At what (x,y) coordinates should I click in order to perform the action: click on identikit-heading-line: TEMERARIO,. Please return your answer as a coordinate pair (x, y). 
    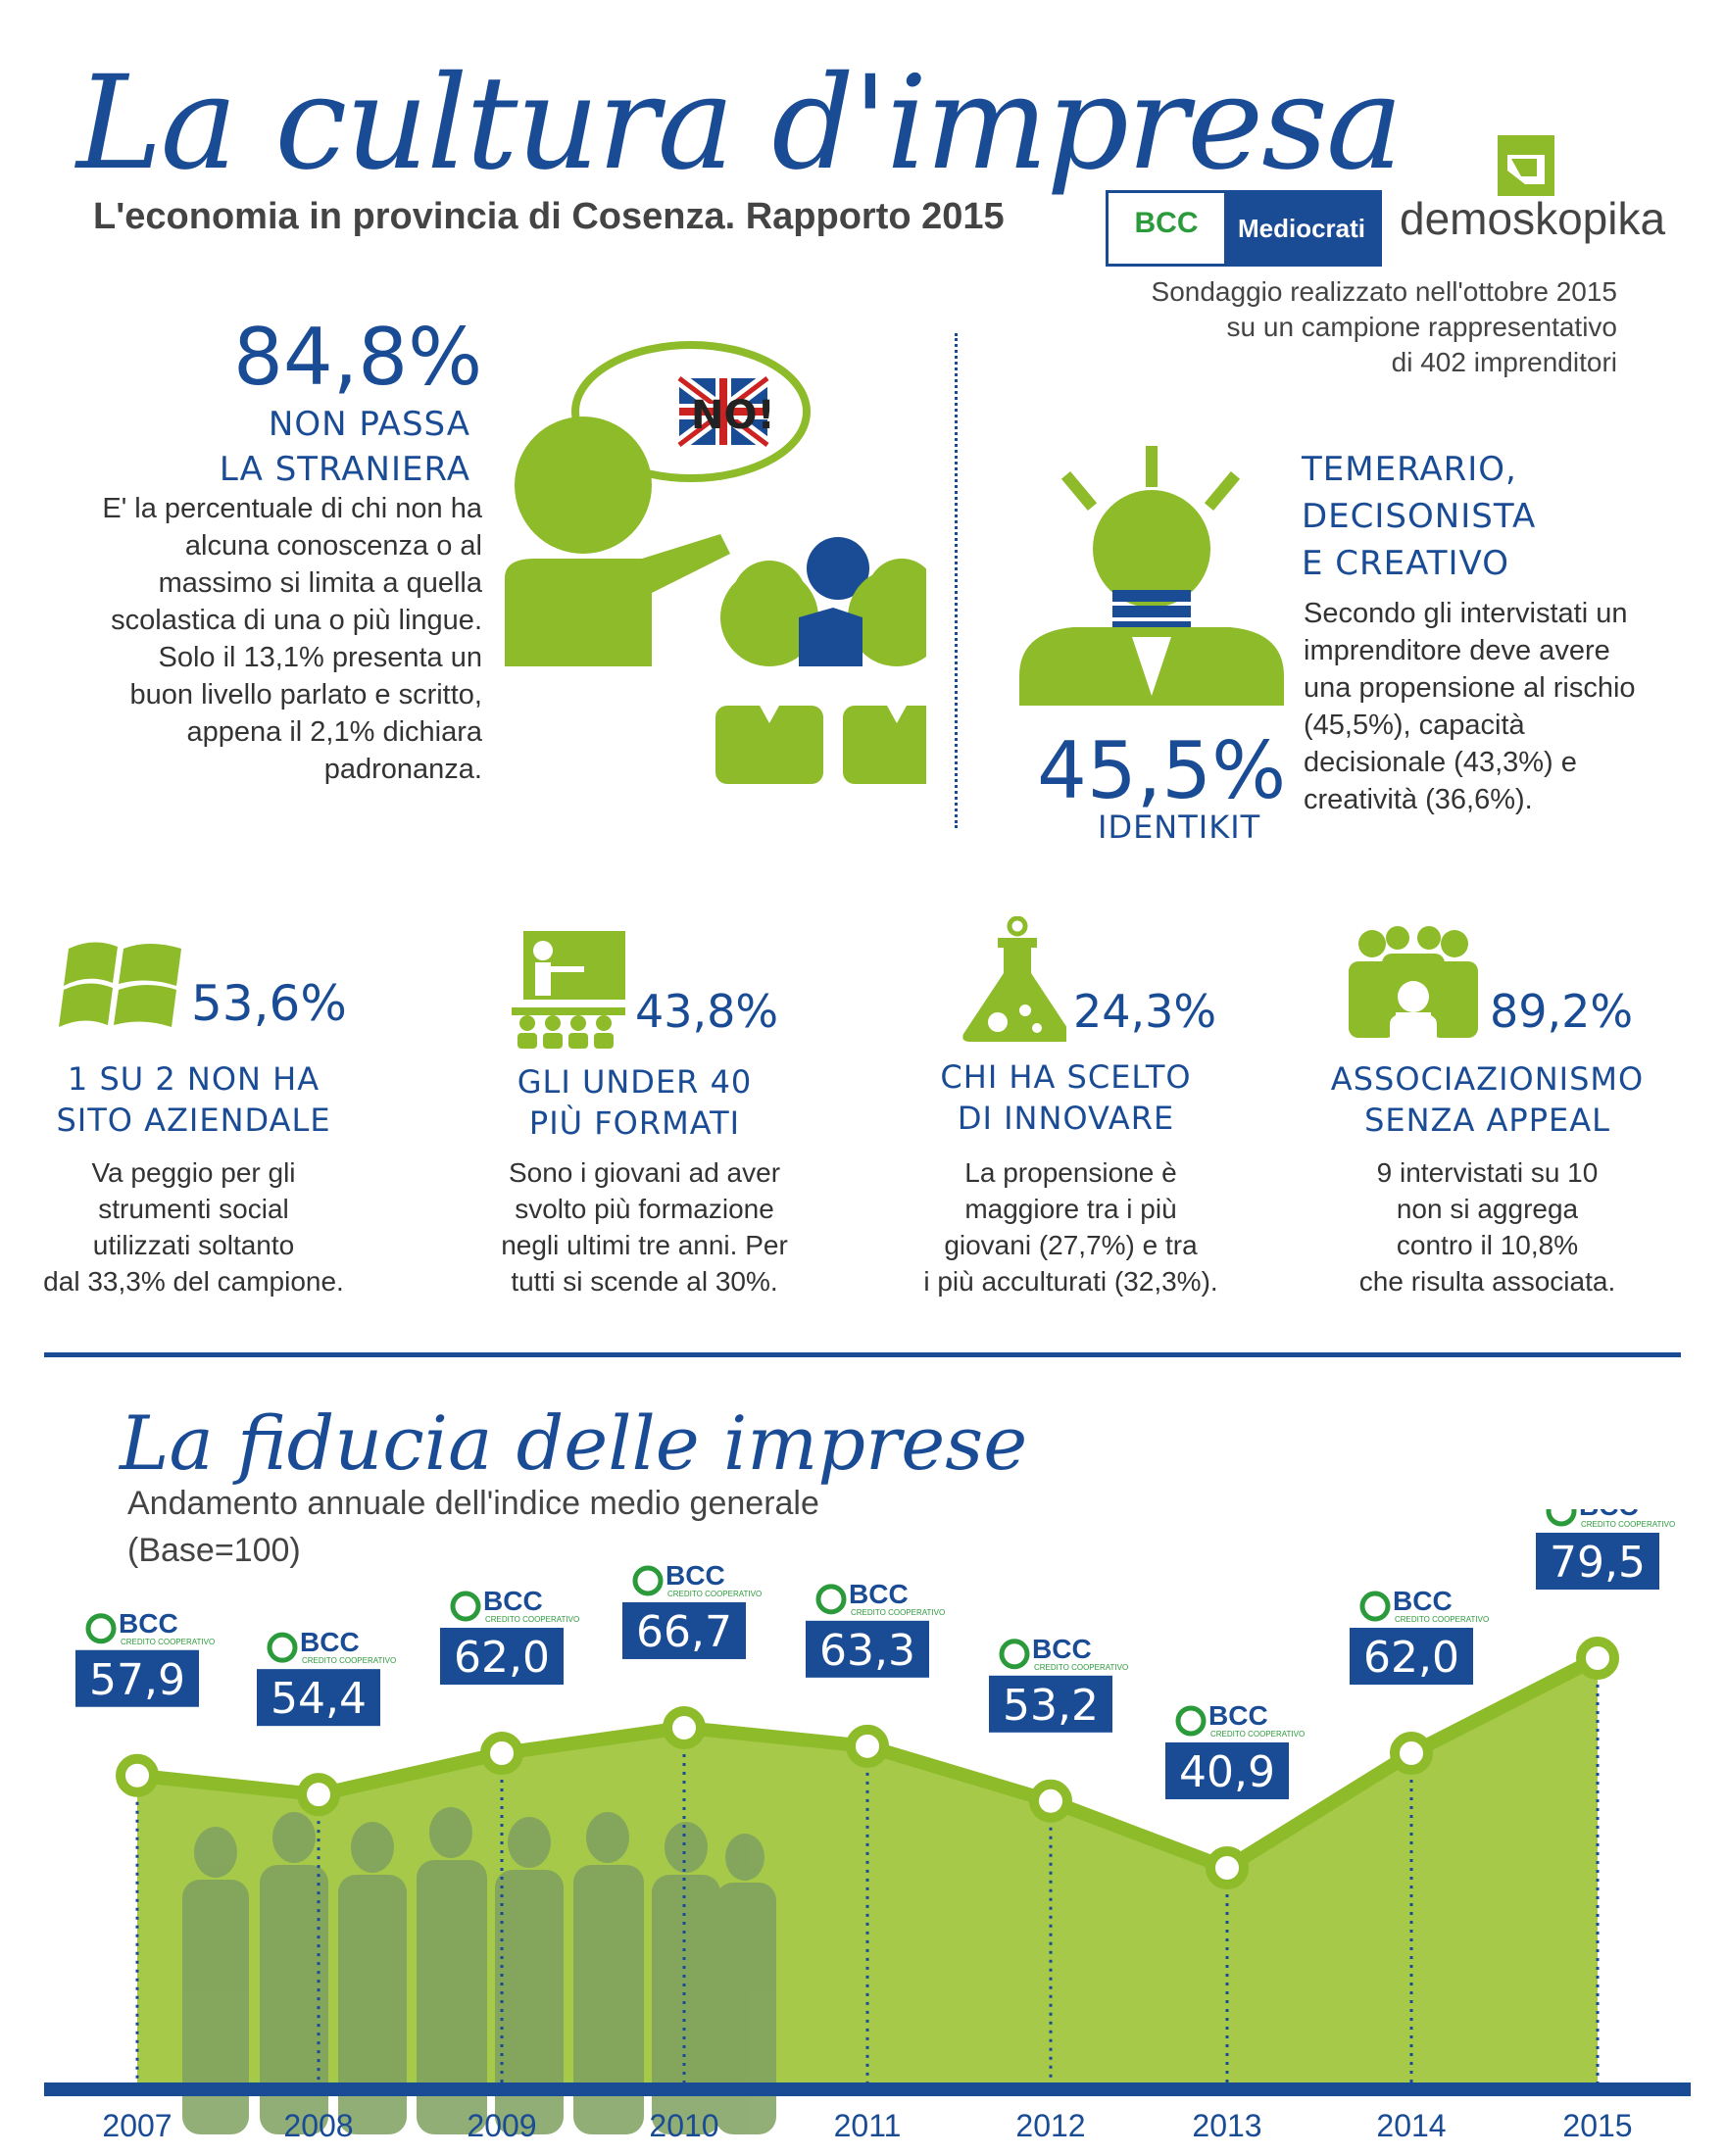
    Looking at the image, I should click on (1409, 470).